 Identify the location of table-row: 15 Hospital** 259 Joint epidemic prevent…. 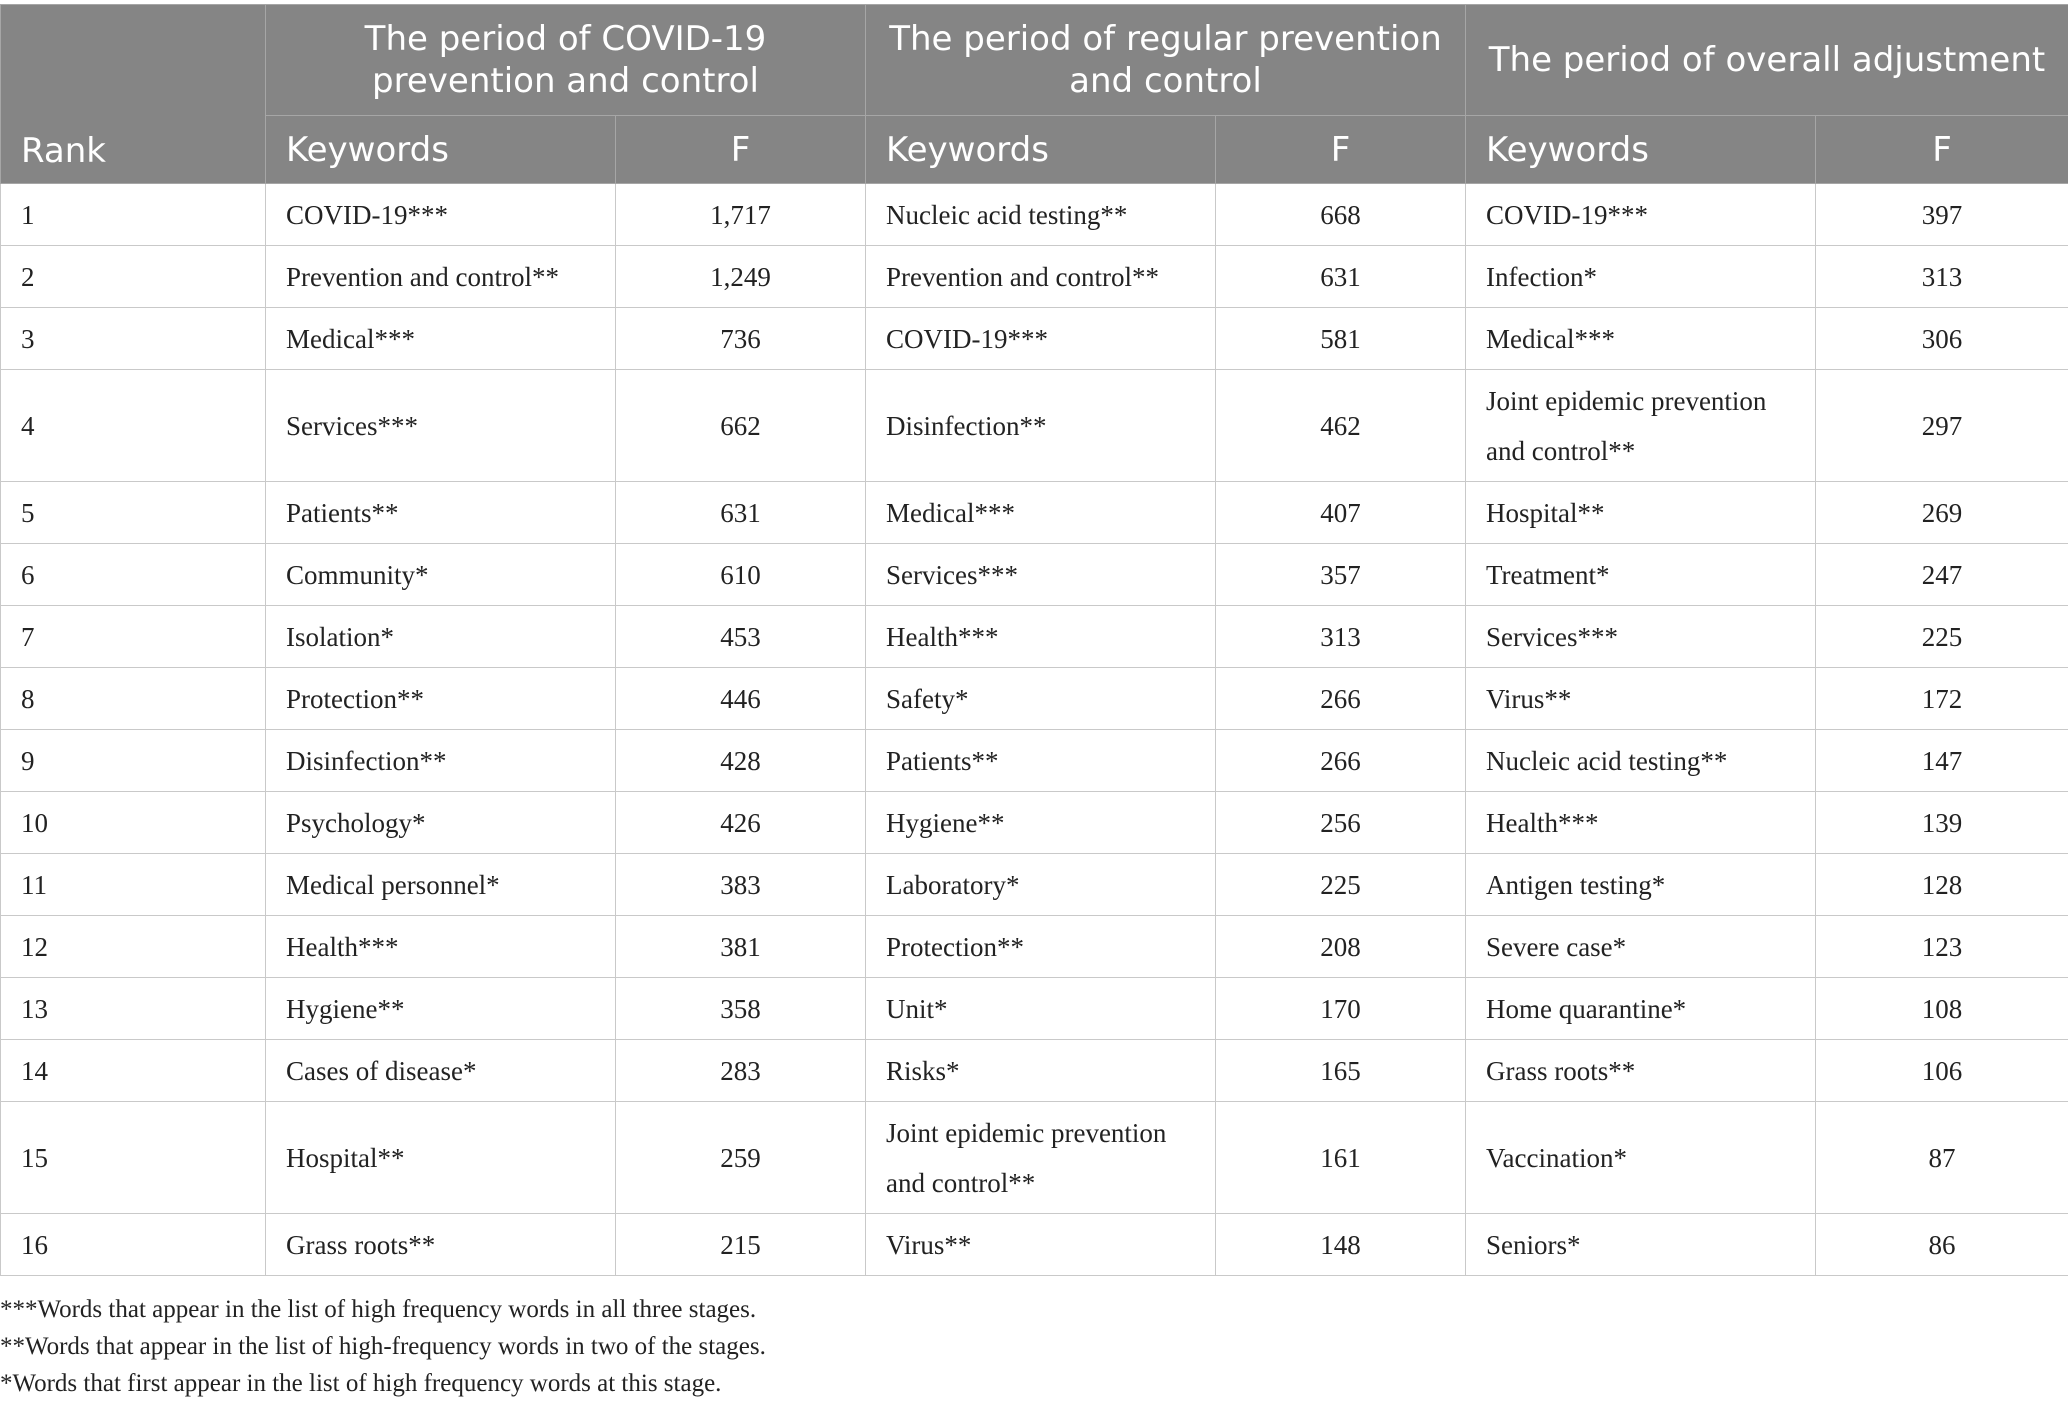
(1034, 1157).